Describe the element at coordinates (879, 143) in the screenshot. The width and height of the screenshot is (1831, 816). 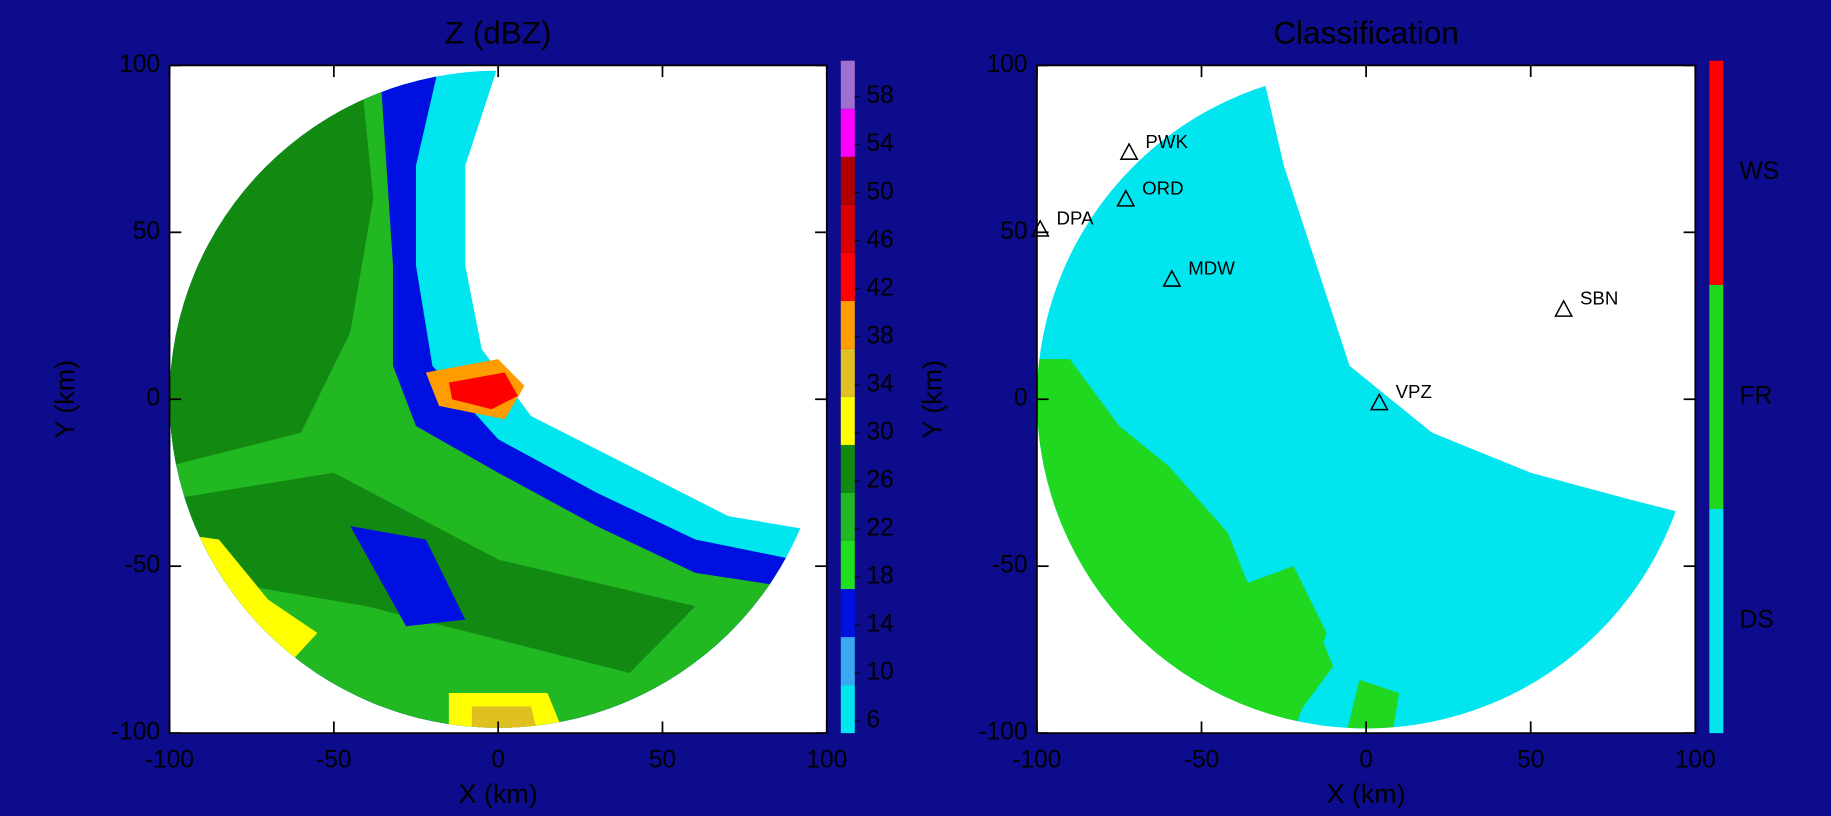
I see `colorbar-label: 54` at that location.